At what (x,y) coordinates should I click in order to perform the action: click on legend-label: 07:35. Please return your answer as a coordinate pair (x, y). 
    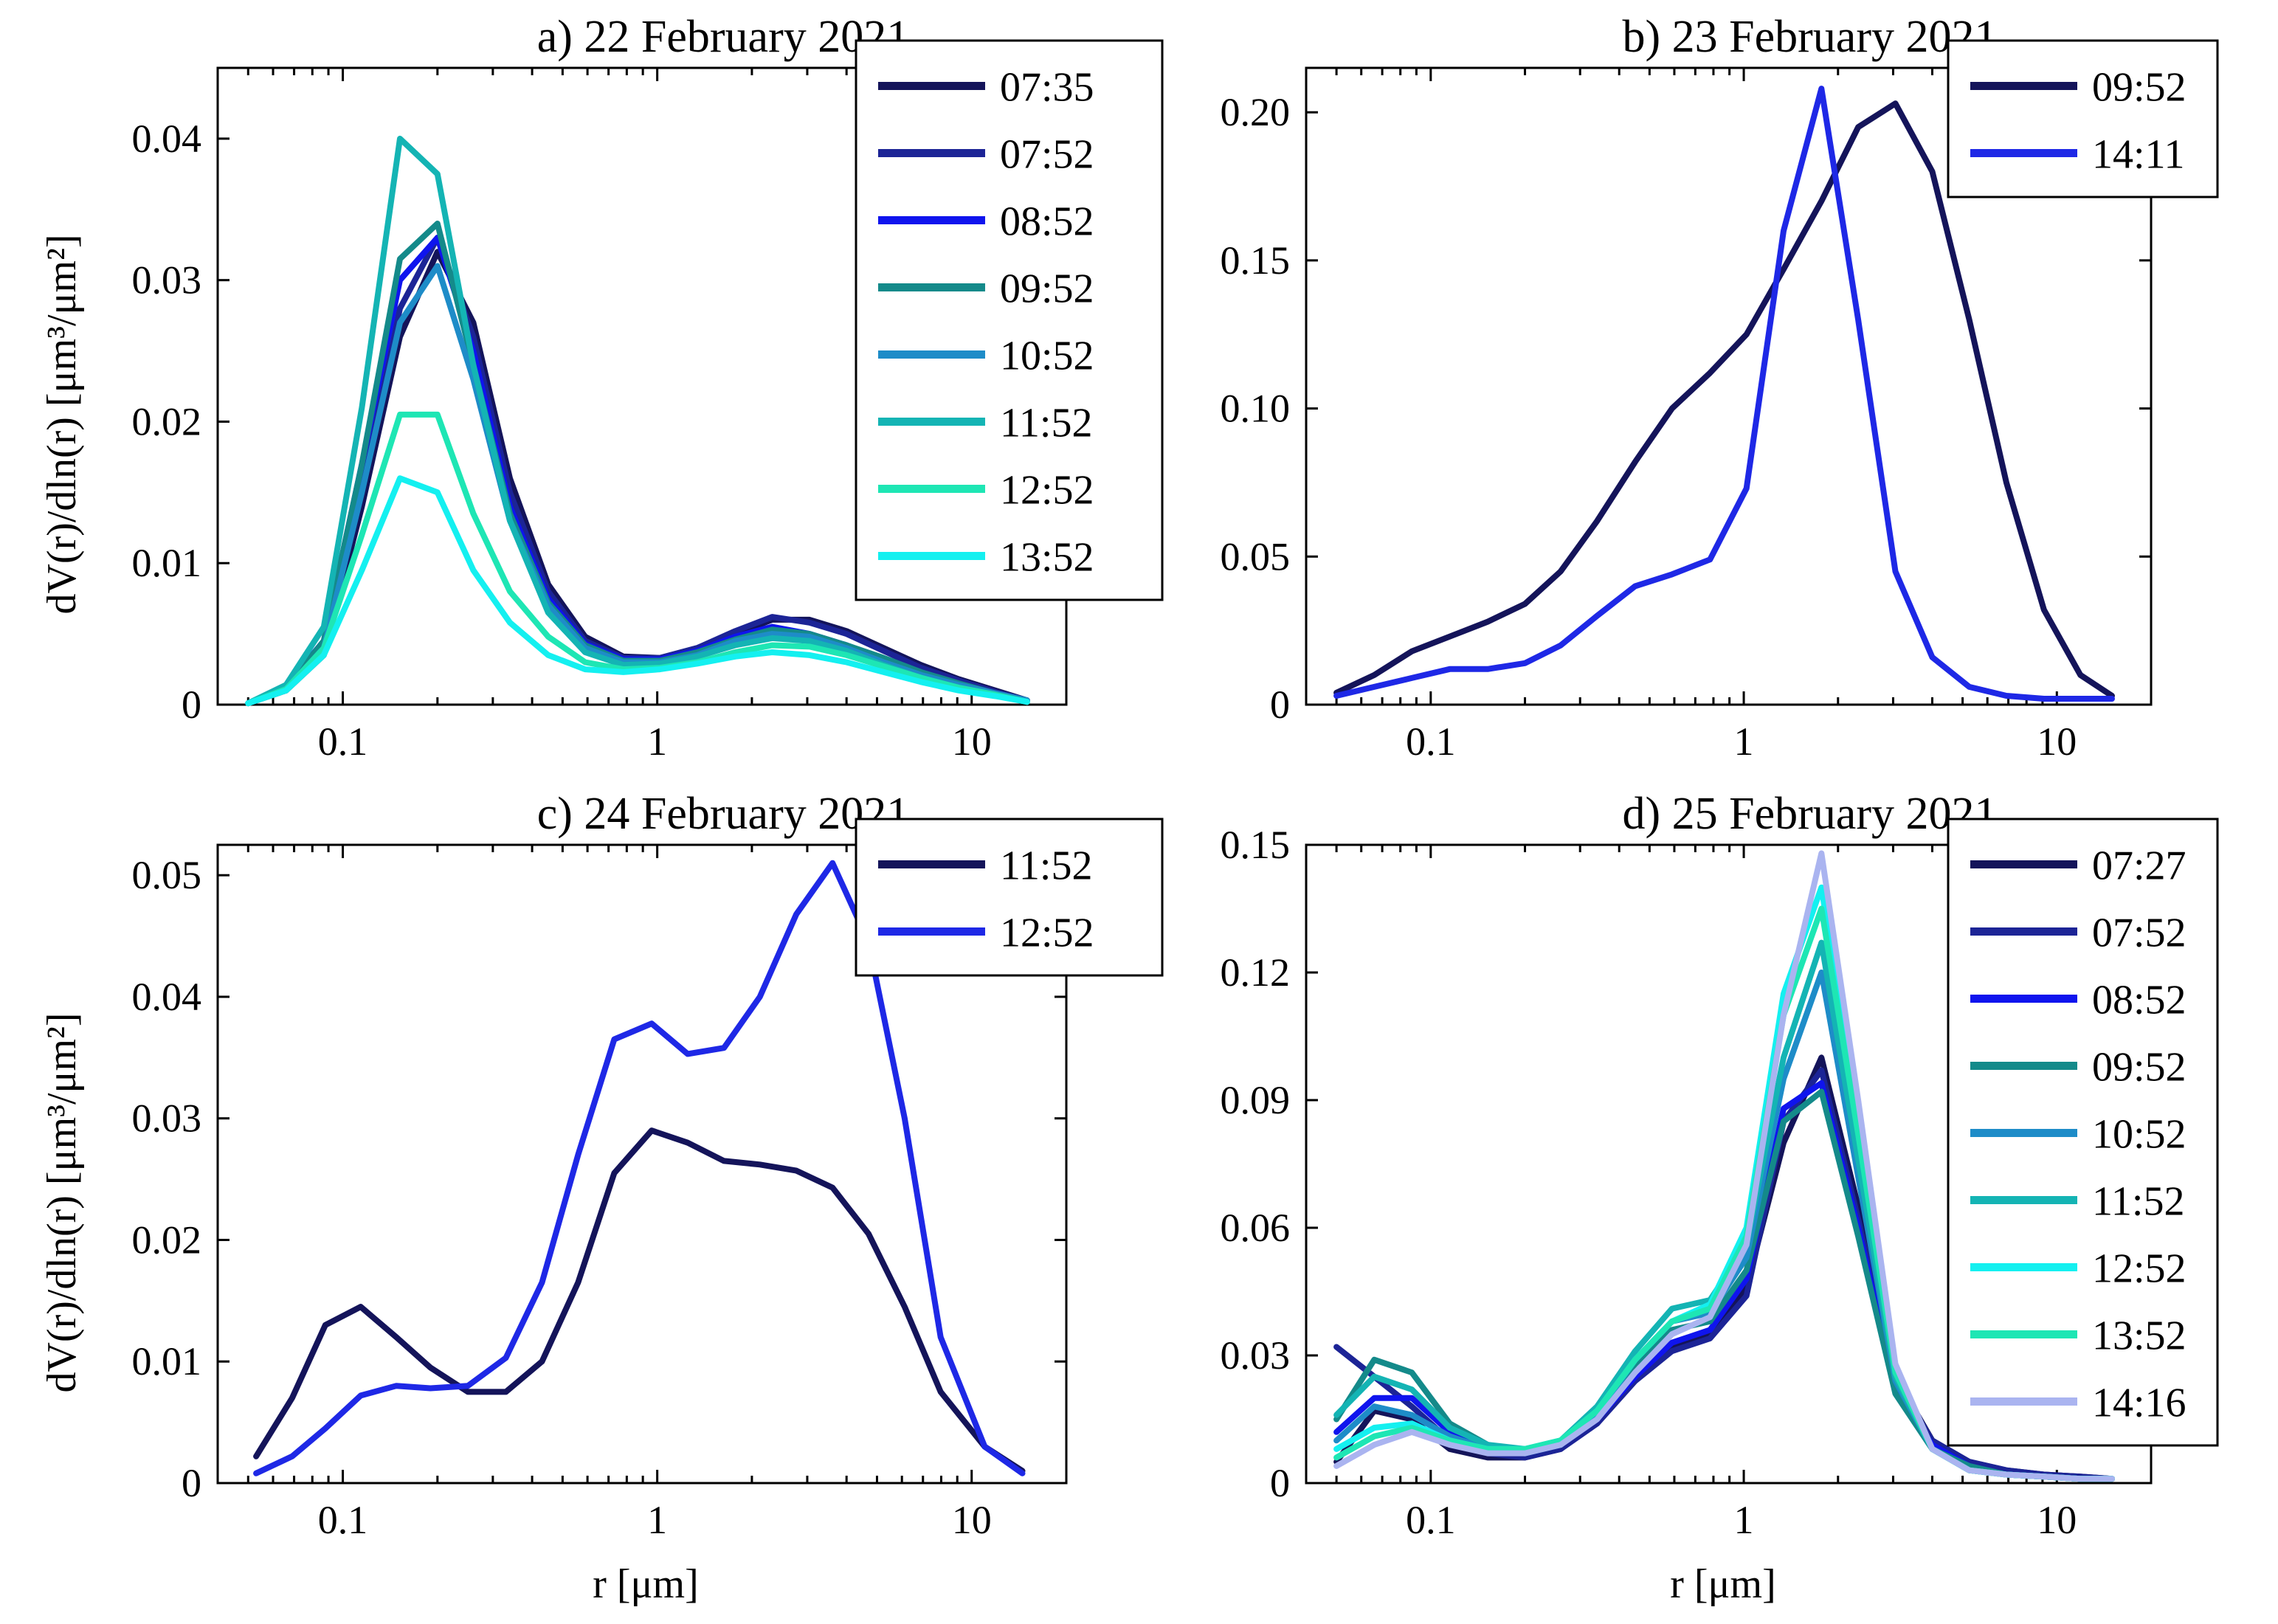
    Looking at the image, I should click on (1047, 88).